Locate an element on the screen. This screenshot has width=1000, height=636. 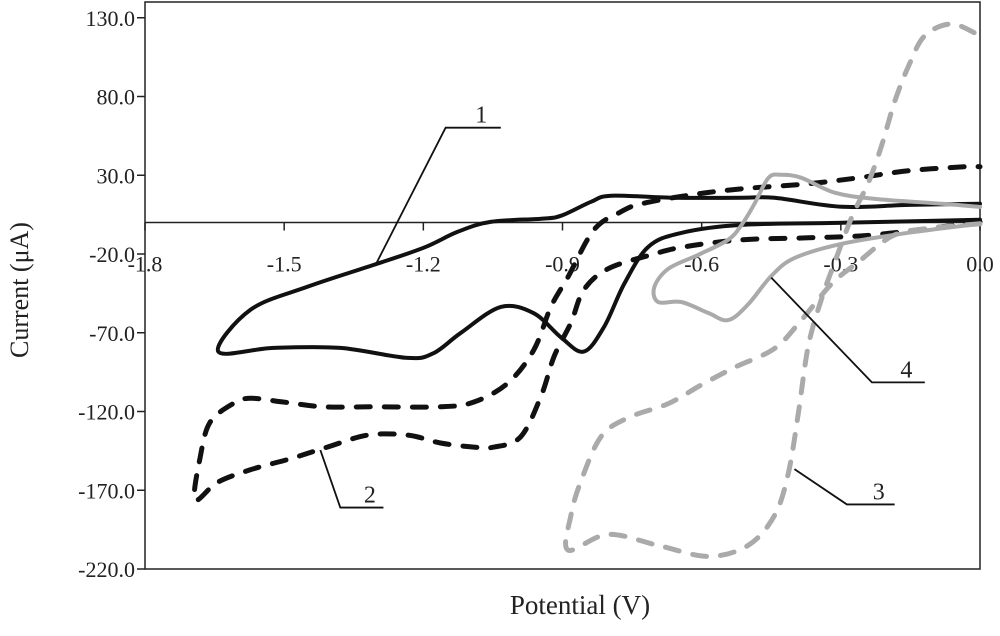
annotation-label-1: 1 is located at coordinates (481, 116).